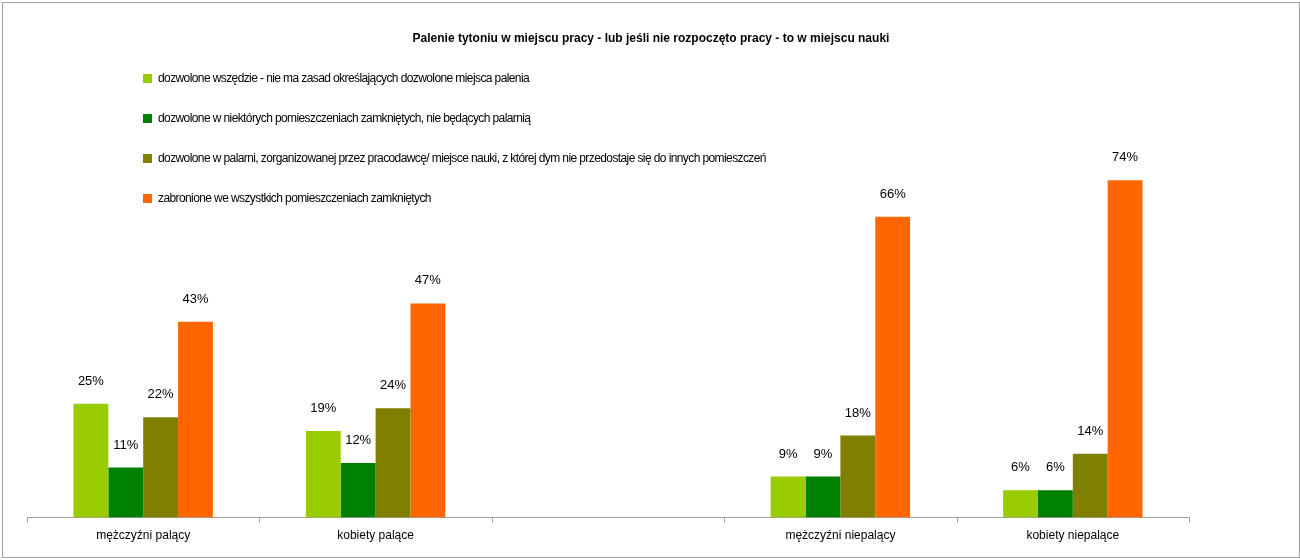  Describe the element at coordinates (893, 193) in the screenshot. I see `data-label: 66%` at that location.